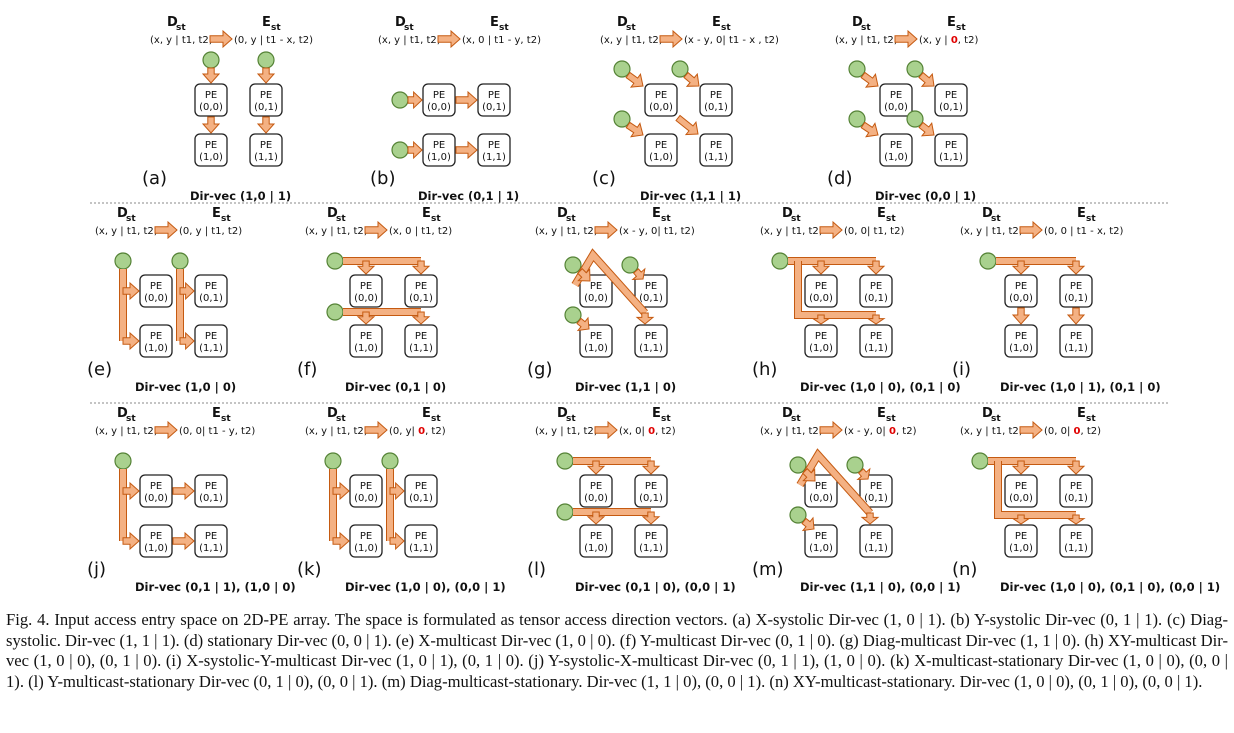  What do you see at coordinates (925, 196) in the screenshot?
I see `dir-vec-label: Dir-vec (0,0 | 1)` at bounding box center [925, 196].